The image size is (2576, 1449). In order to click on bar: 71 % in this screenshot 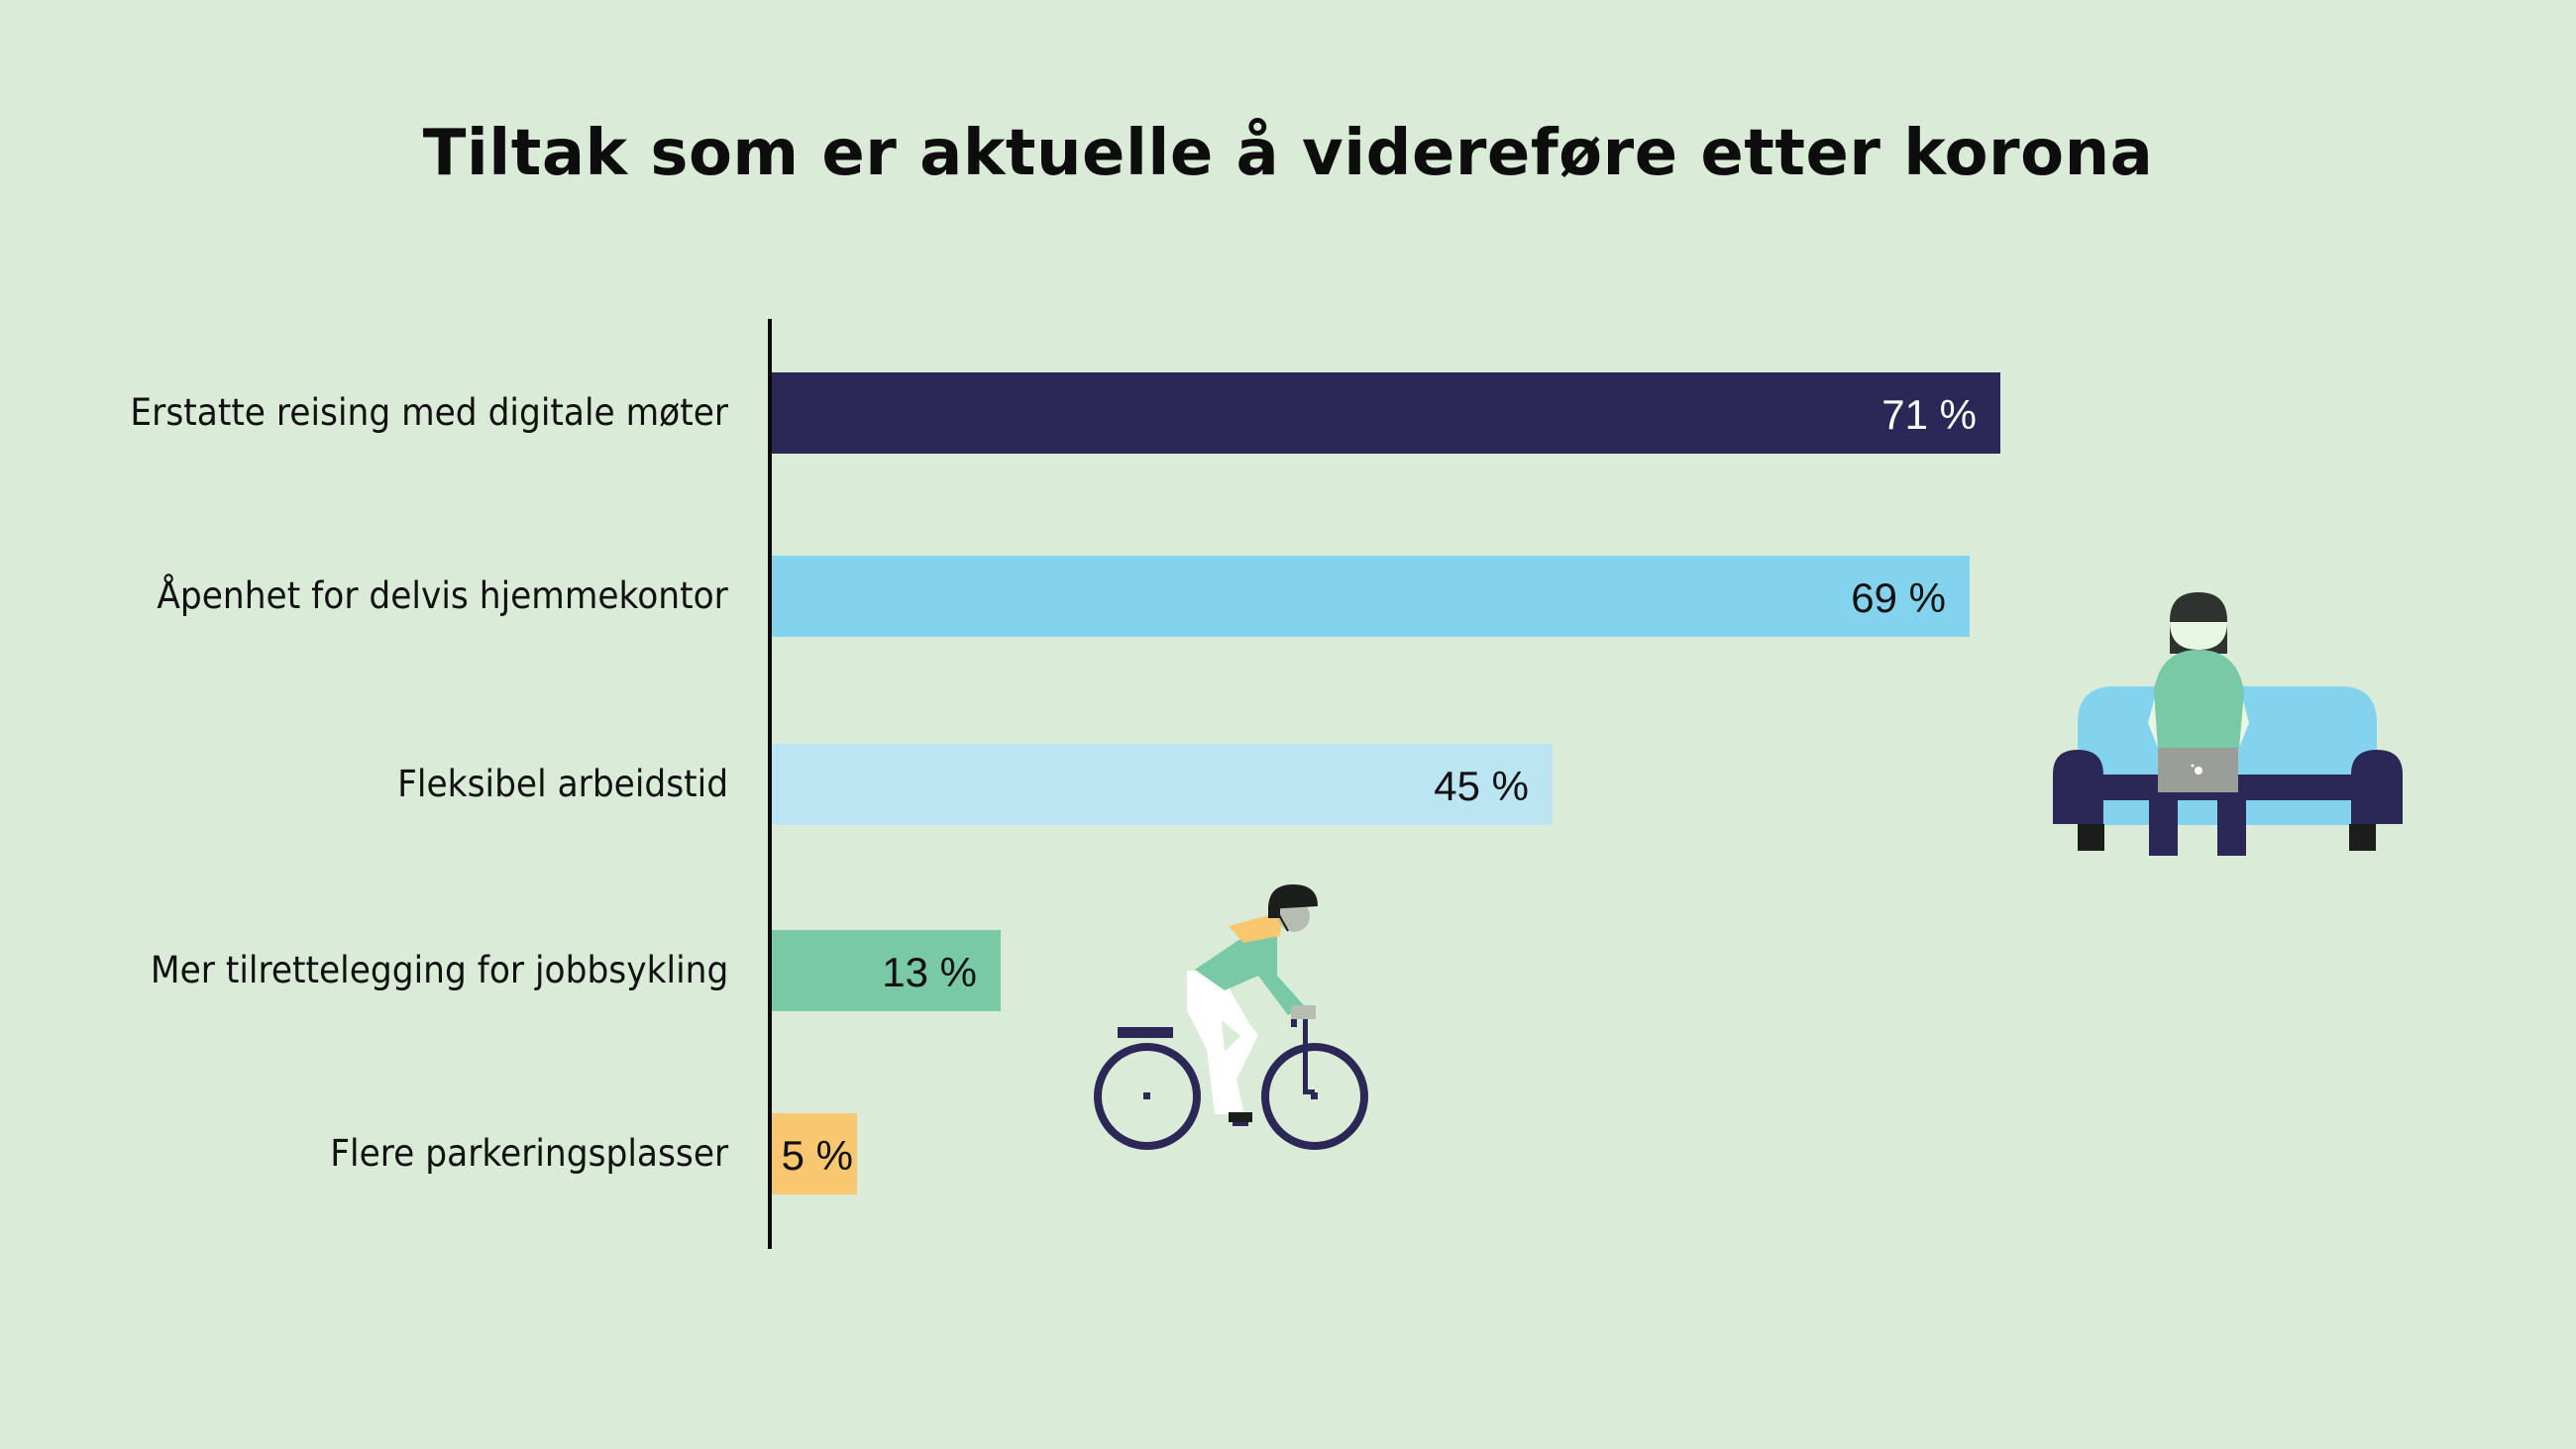, I will do `click(1386, 413)`.